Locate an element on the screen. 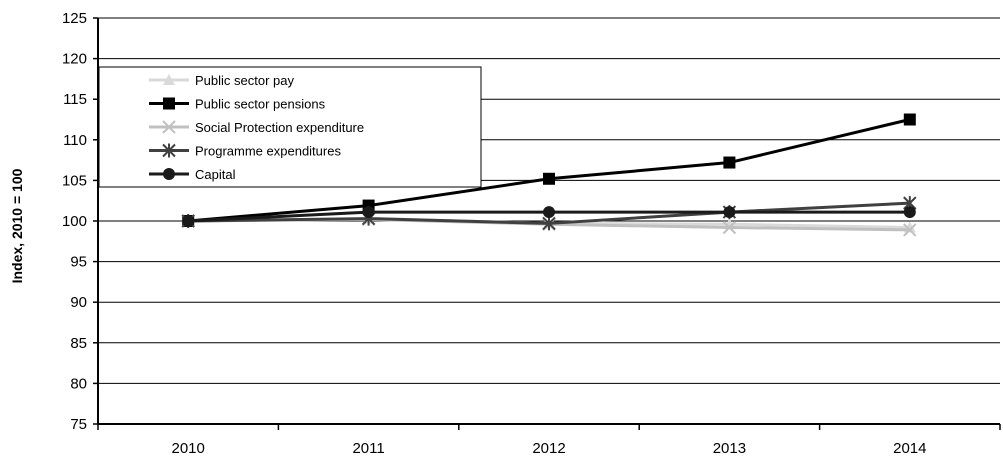  legend-label: Public sector pensions is located at coordinates (260, 104).